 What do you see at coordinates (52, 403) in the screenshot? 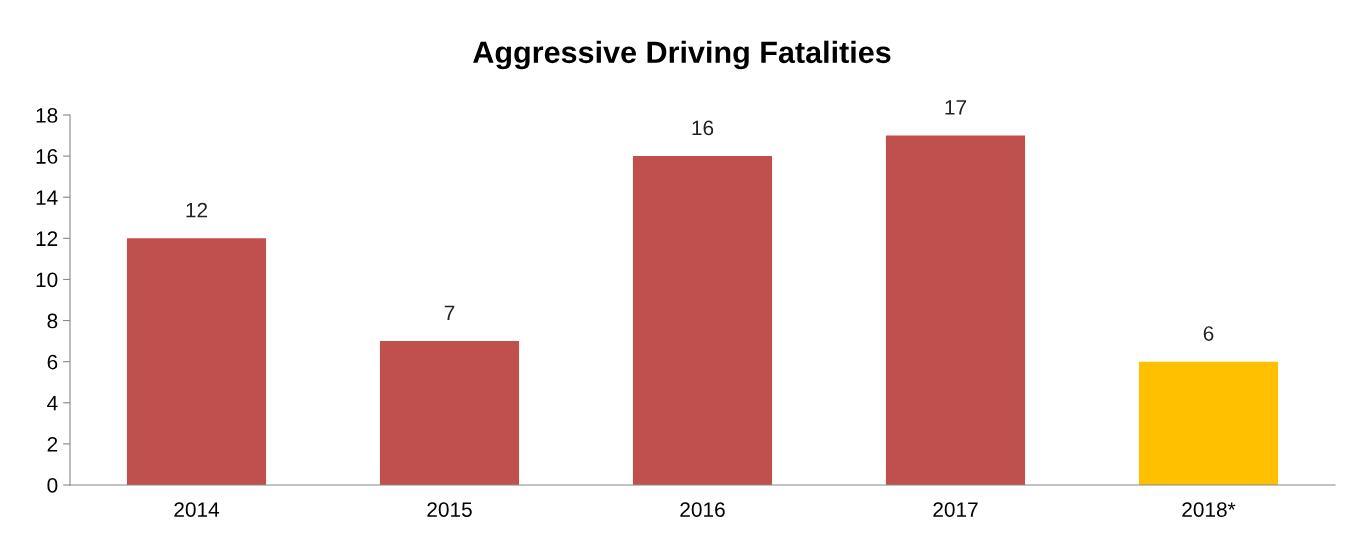
I see `y-tick-label: 4` at bounding box center [52, 403].